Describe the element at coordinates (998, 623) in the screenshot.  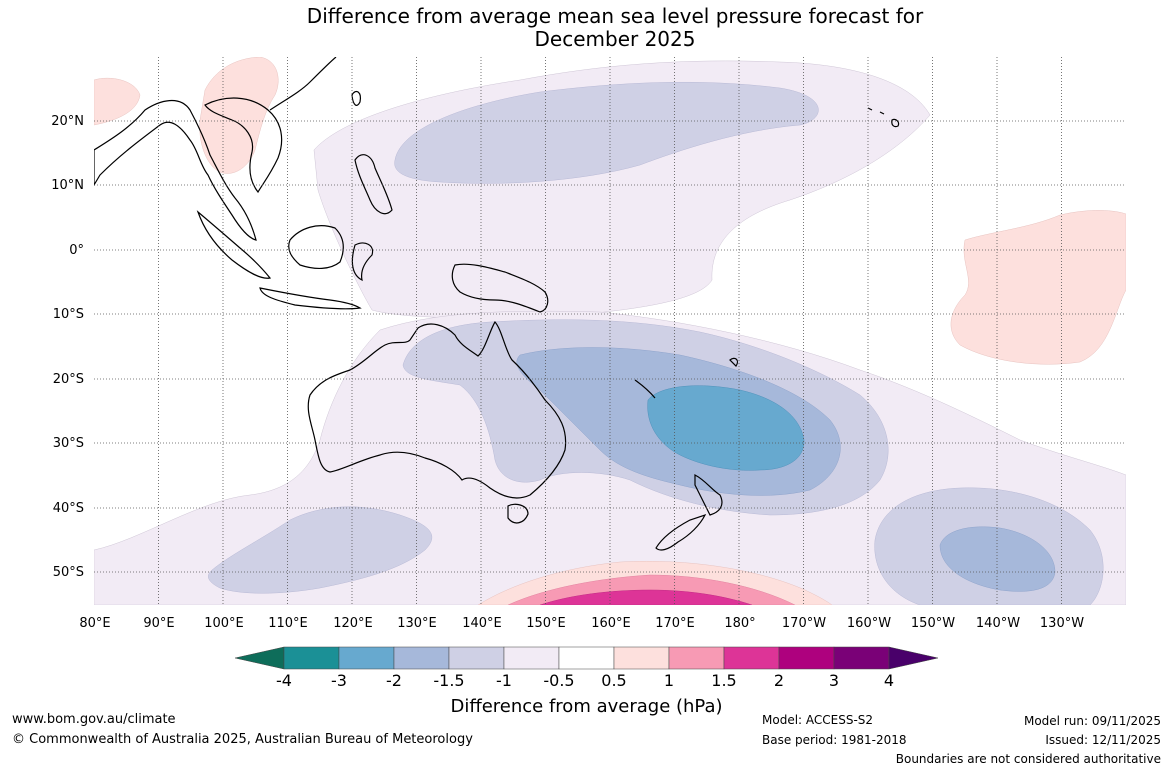
I see `lon-label: 140°W` at that location.